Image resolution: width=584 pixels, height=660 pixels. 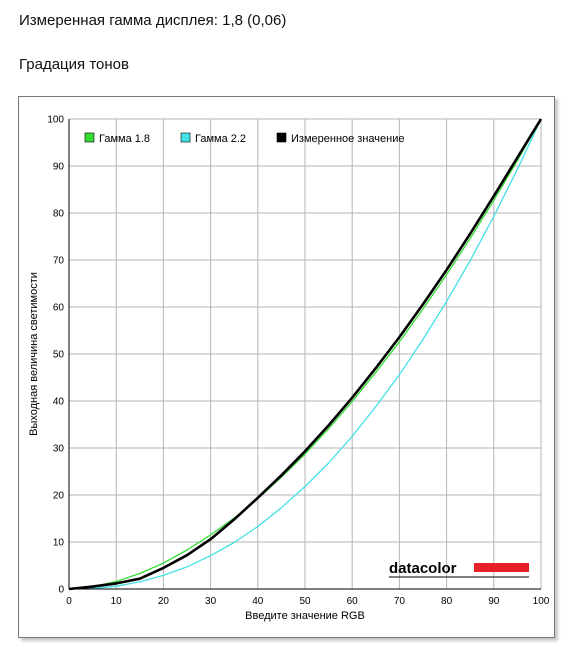 I want to click on y-tick-label: 30, so click(x=59, y=449).